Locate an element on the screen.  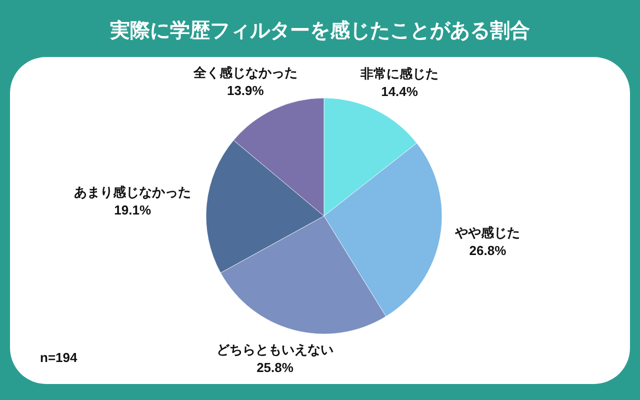
text: n=194 is located at coordinates (59, 357).